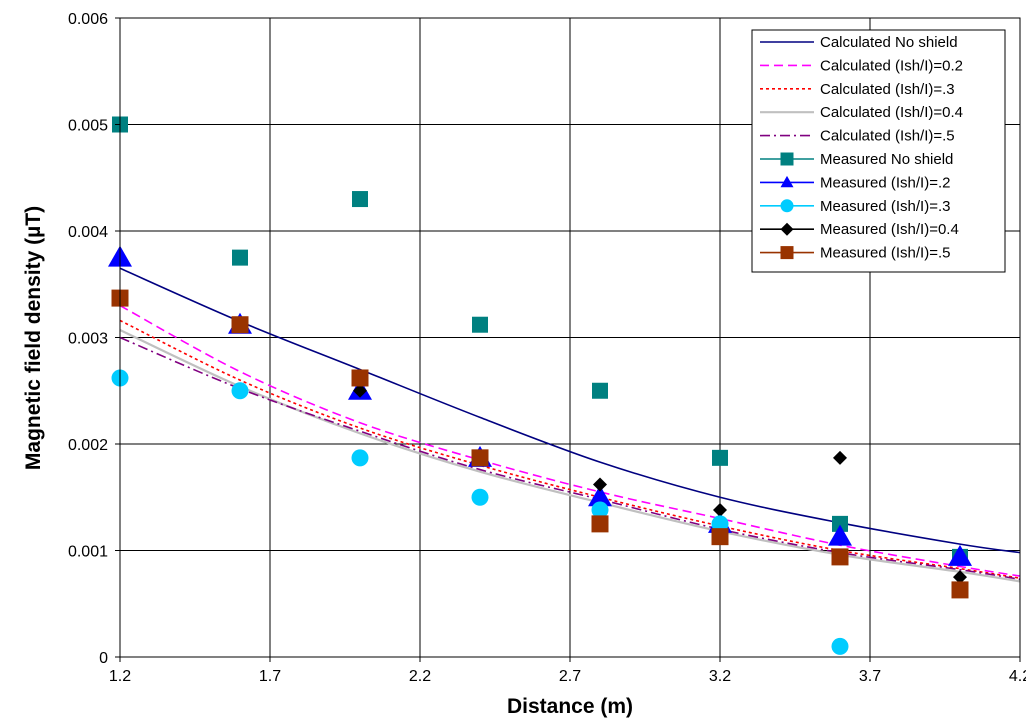  I want to click on legend-item: Calculated (Ish/I)=.3, so click(857, 89).